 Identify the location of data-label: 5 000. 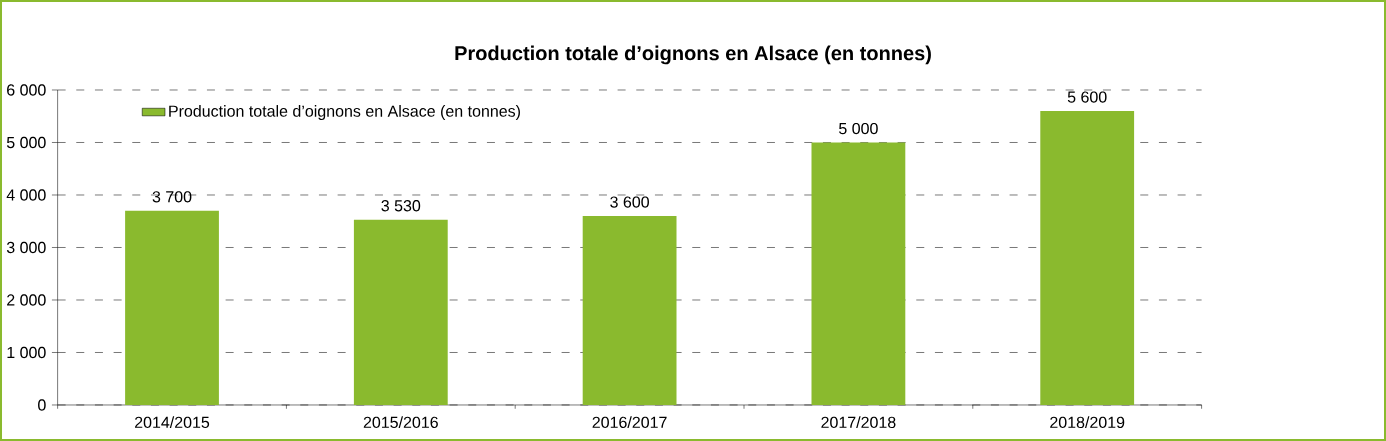
(858, 128).